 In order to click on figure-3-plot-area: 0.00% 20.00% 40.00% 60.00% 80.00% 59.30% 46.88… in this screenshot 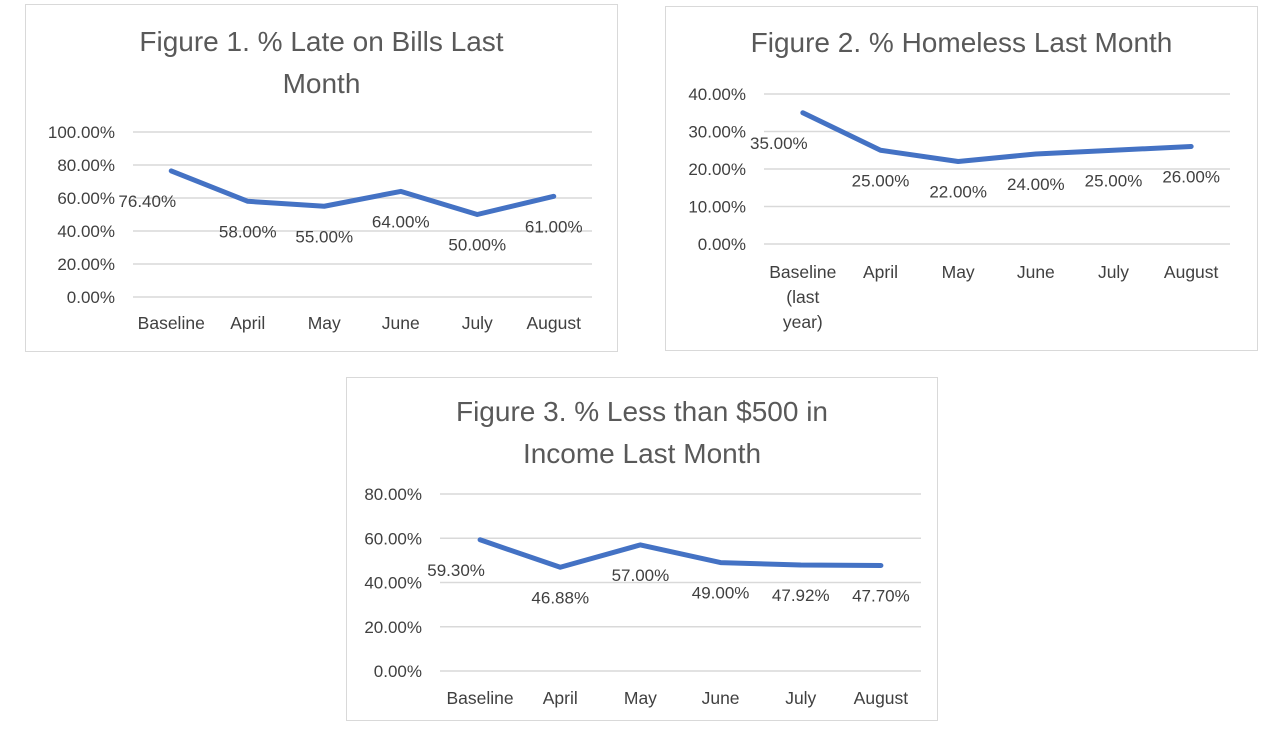, I will do `click(642, 596)`.